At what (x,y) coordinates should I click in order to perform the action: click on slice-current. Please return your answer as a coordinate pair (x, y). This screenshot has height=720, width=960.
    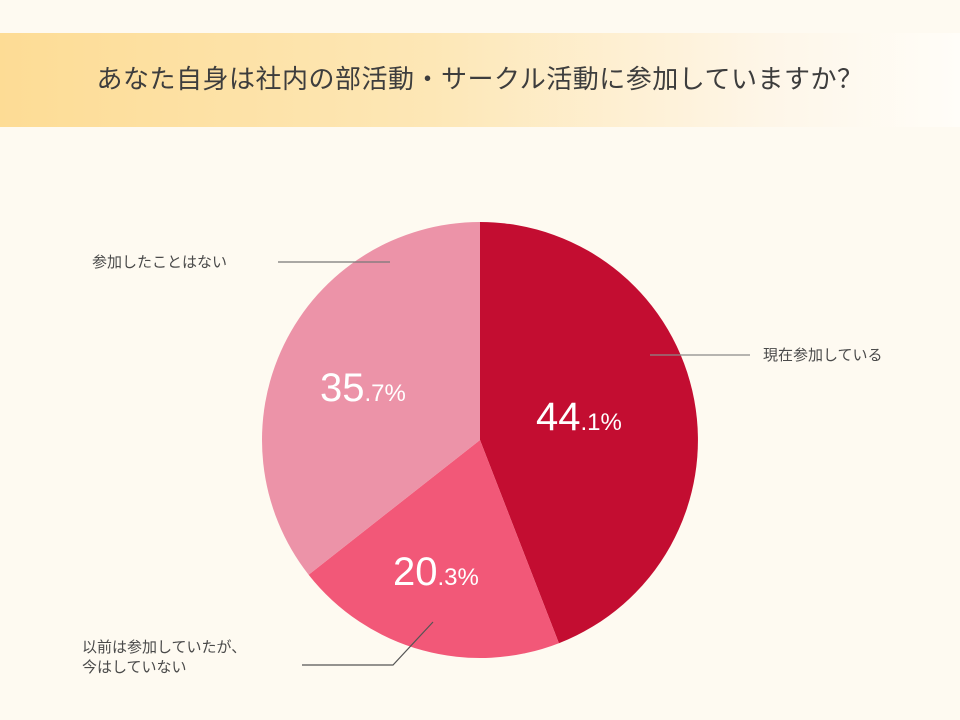
    Looking at the image, I should click on (589, 433).